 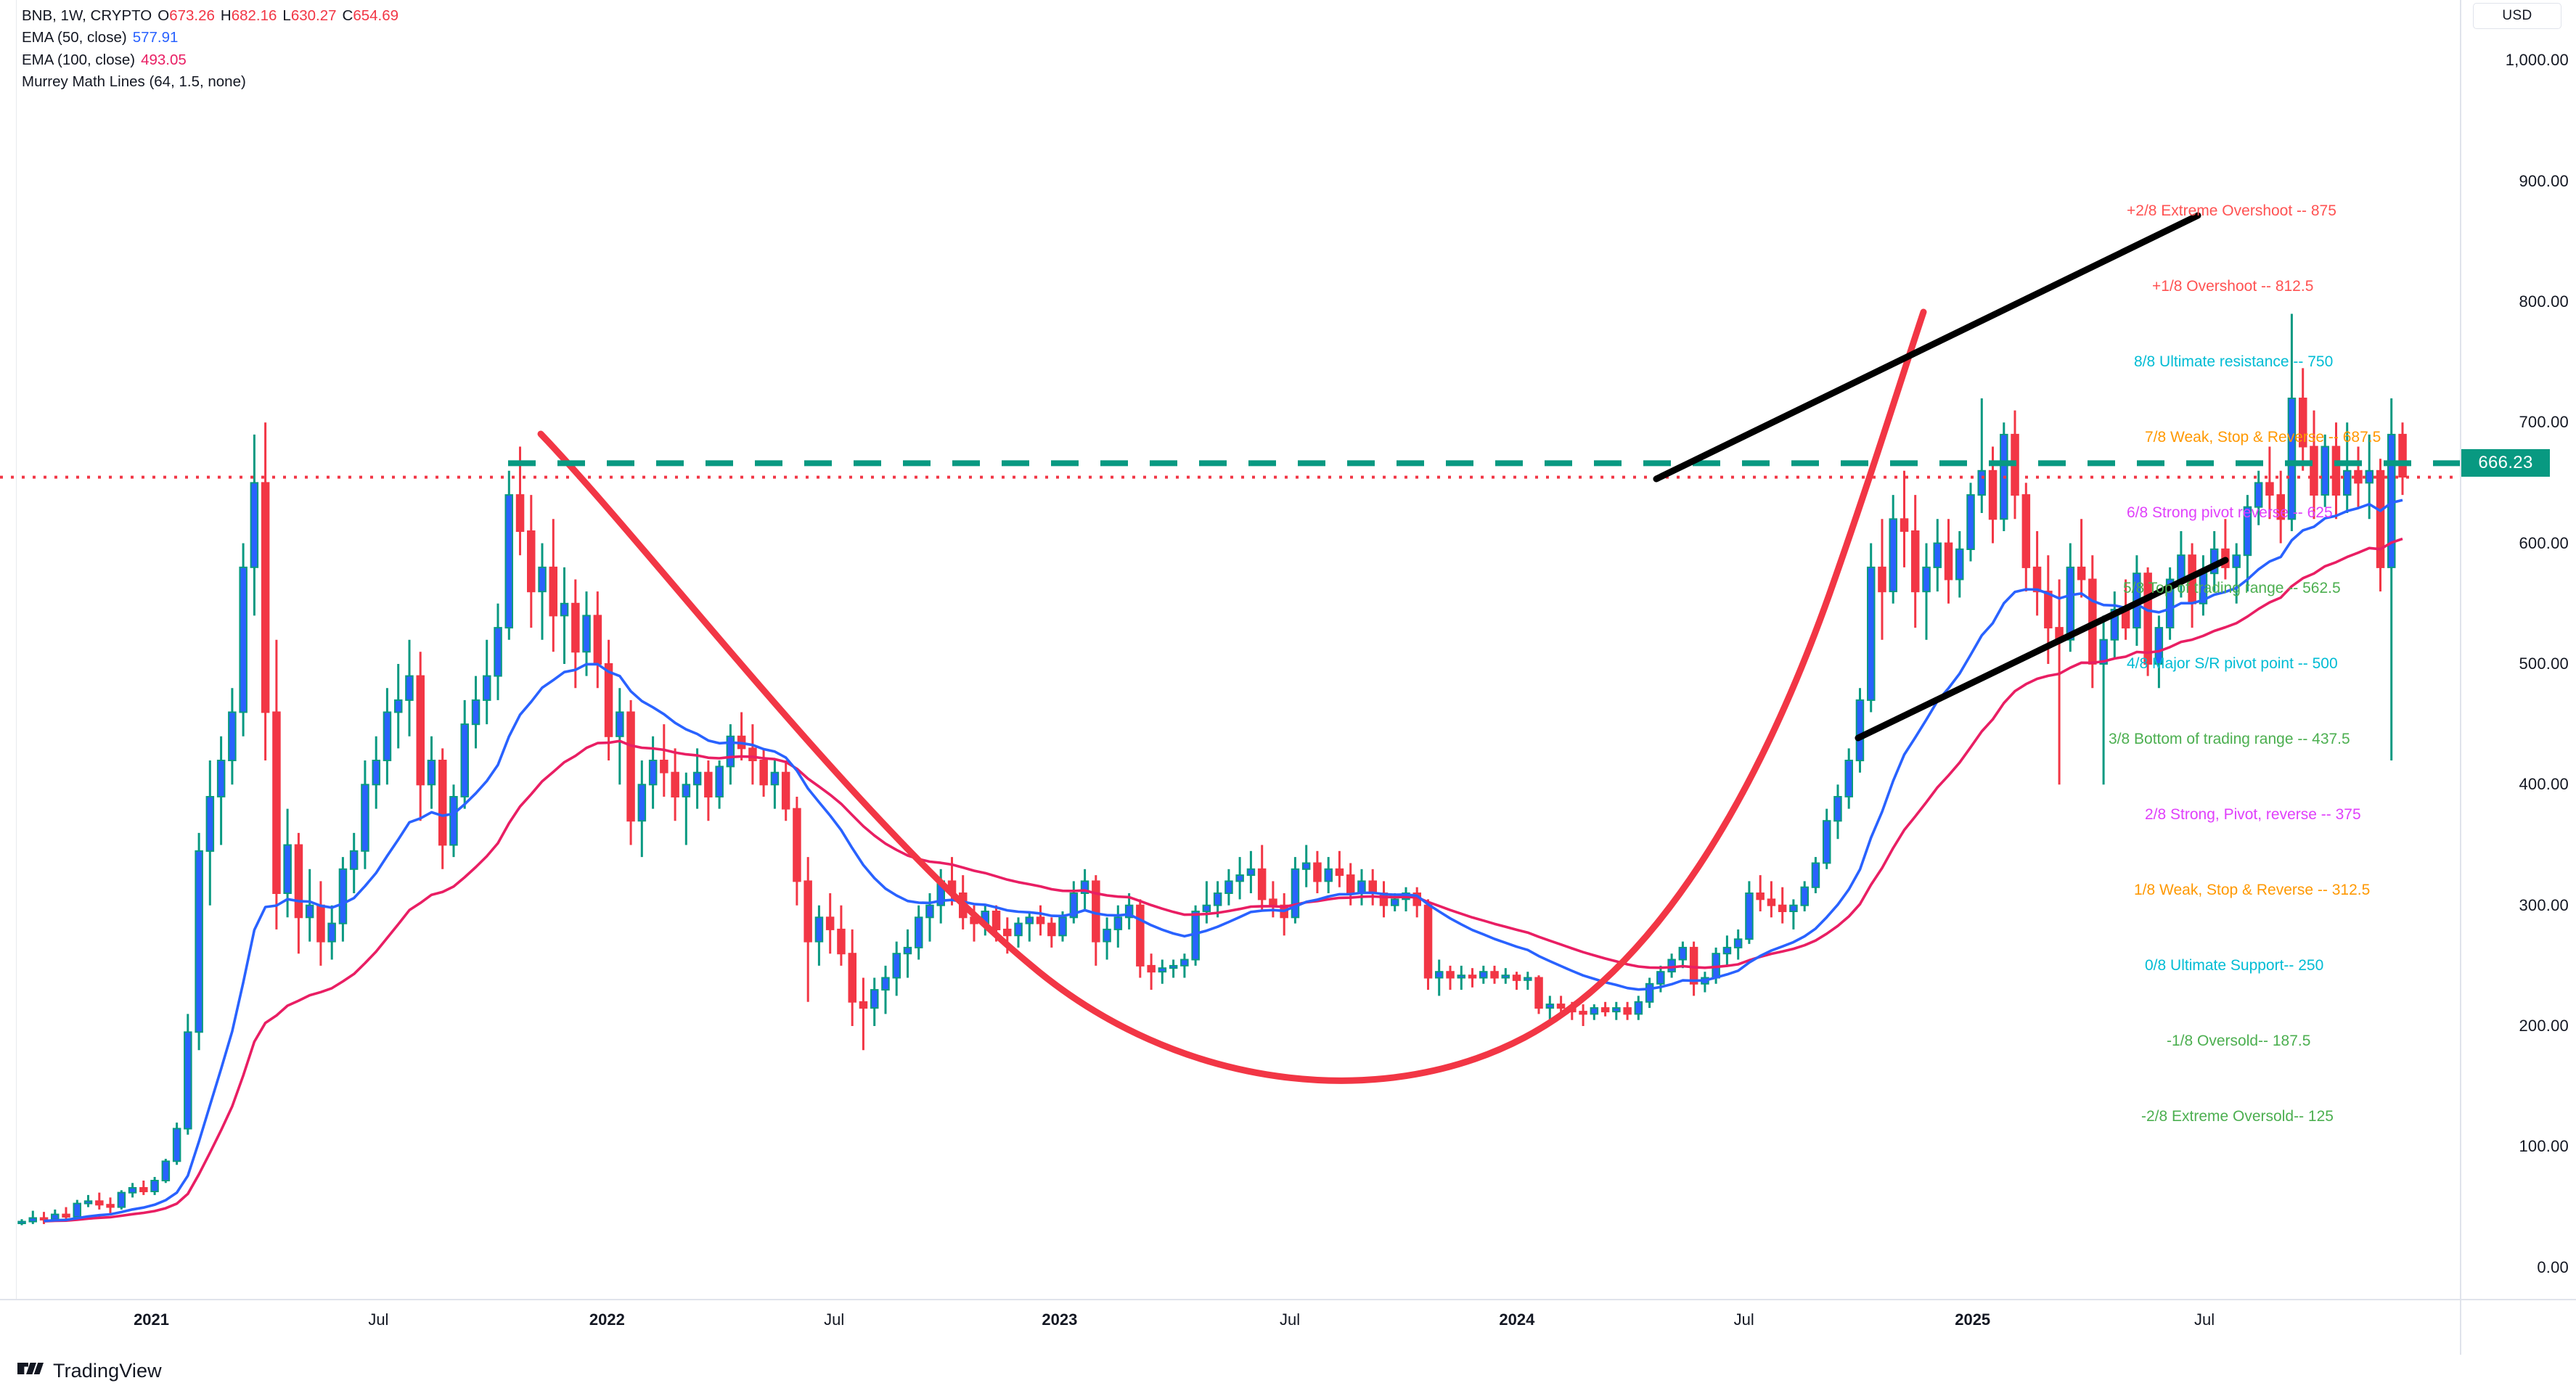 What do you see at coordinates (347, 15) in the screenshot?
I see `legend-ohlc-key-c: C` at bounding box center [347, 15].